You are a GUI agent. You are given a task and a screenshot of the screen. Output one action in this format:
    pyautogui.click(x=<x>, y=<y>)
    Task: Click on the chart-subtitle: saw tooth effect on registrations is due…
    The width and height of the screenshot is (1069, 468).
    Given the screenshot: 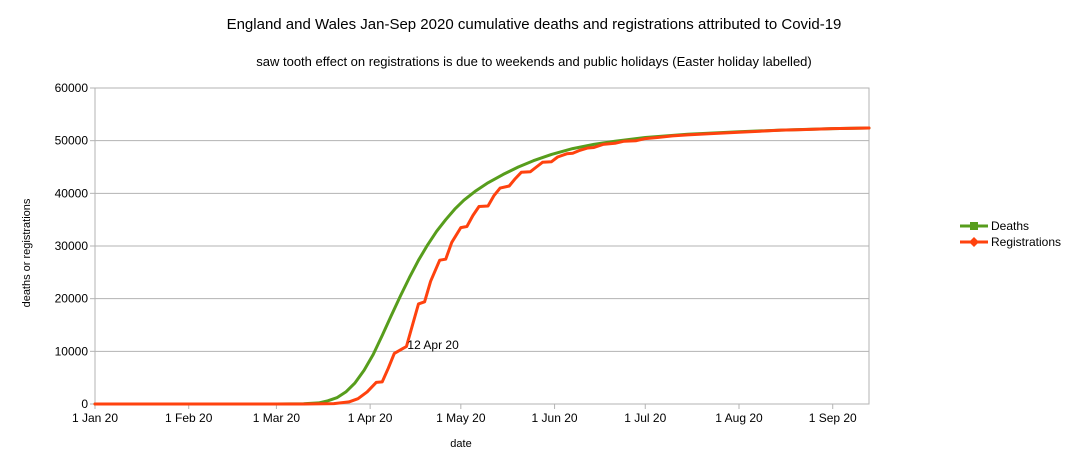 What is the action you would take?
    pyautogui.click(x=533, y=61)
    